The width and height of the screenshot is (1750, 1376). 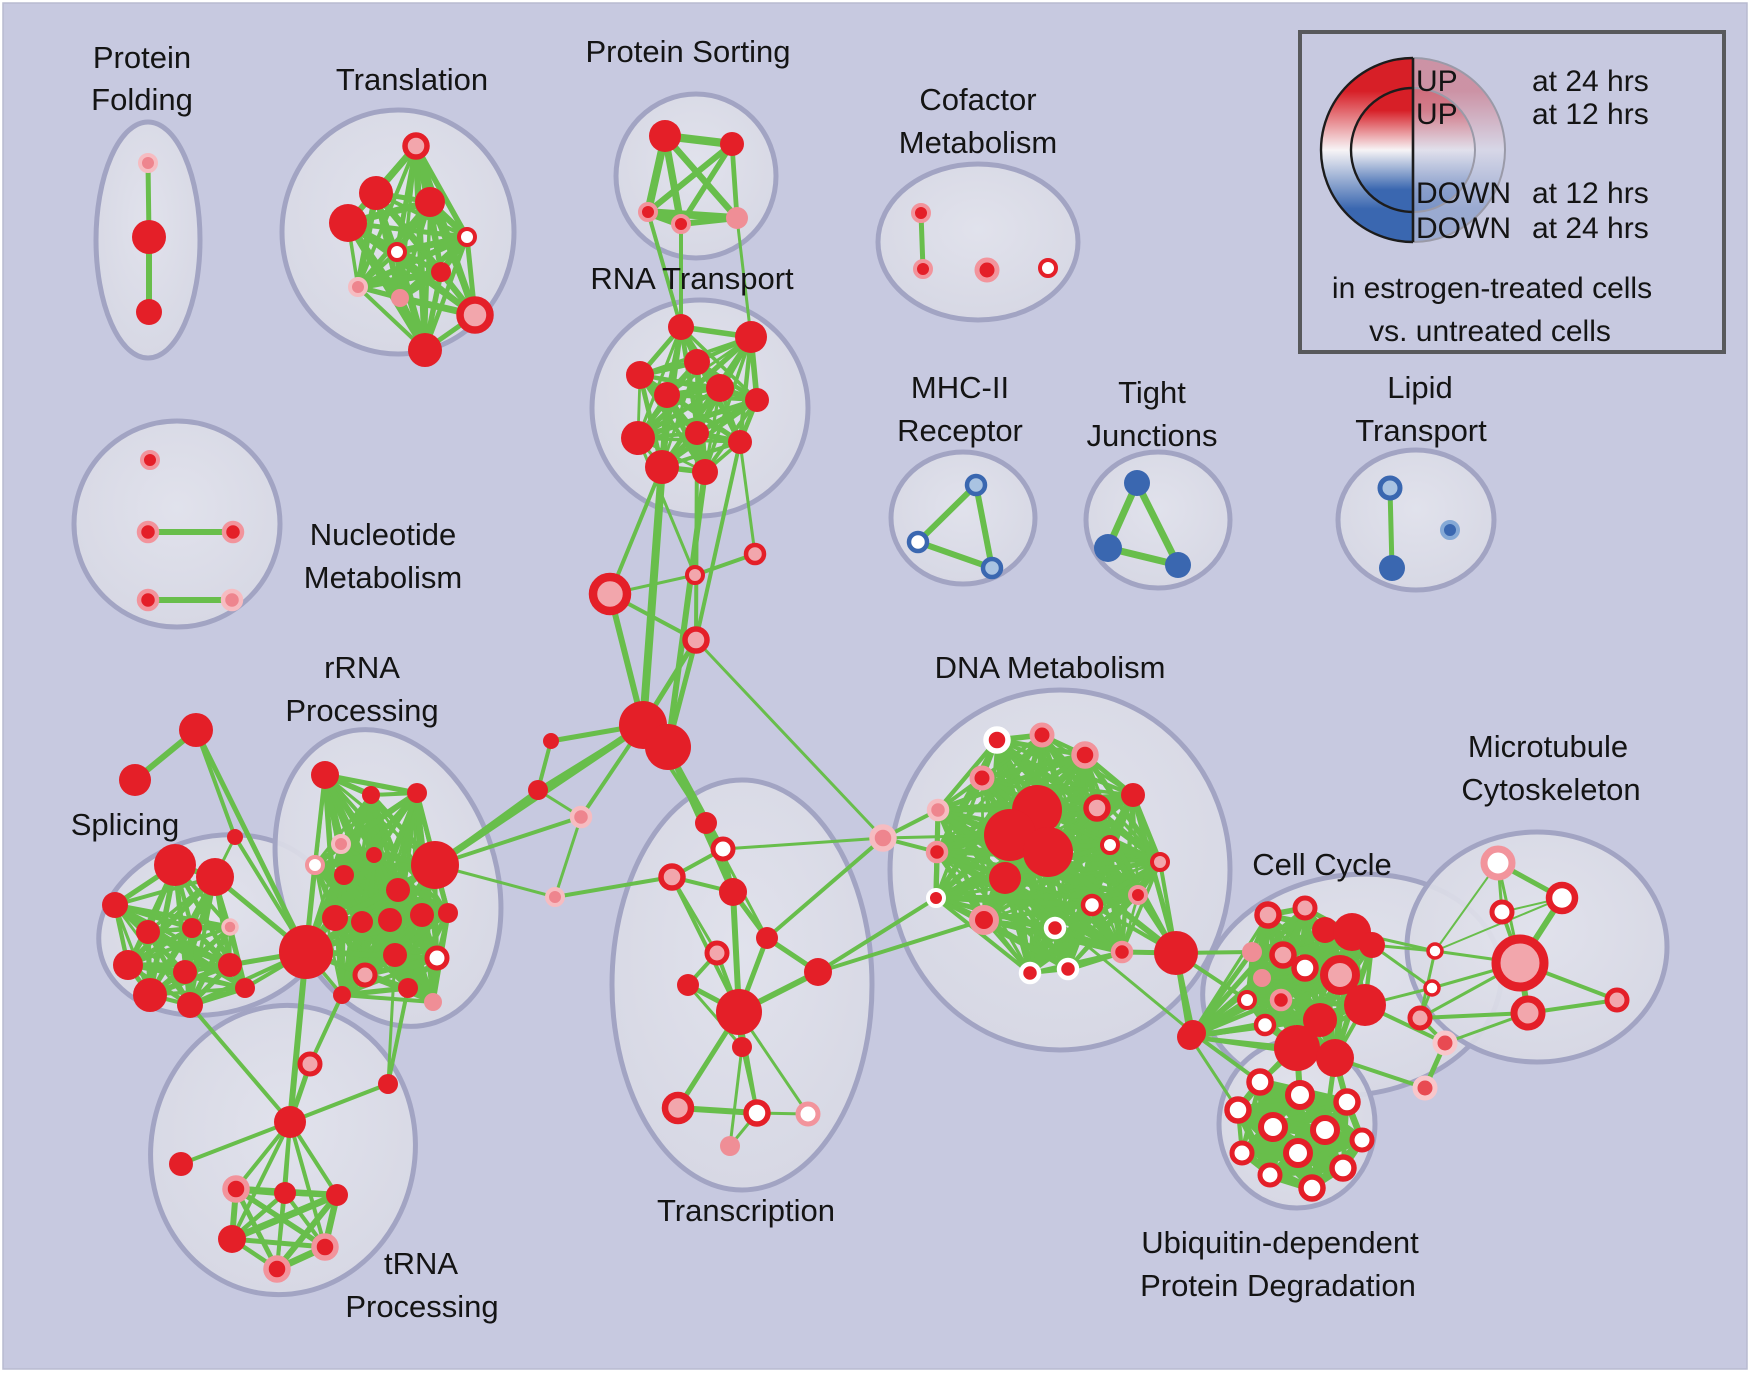 I want to click on legend-ring-inner-faded, so click(x=1444, y=150).